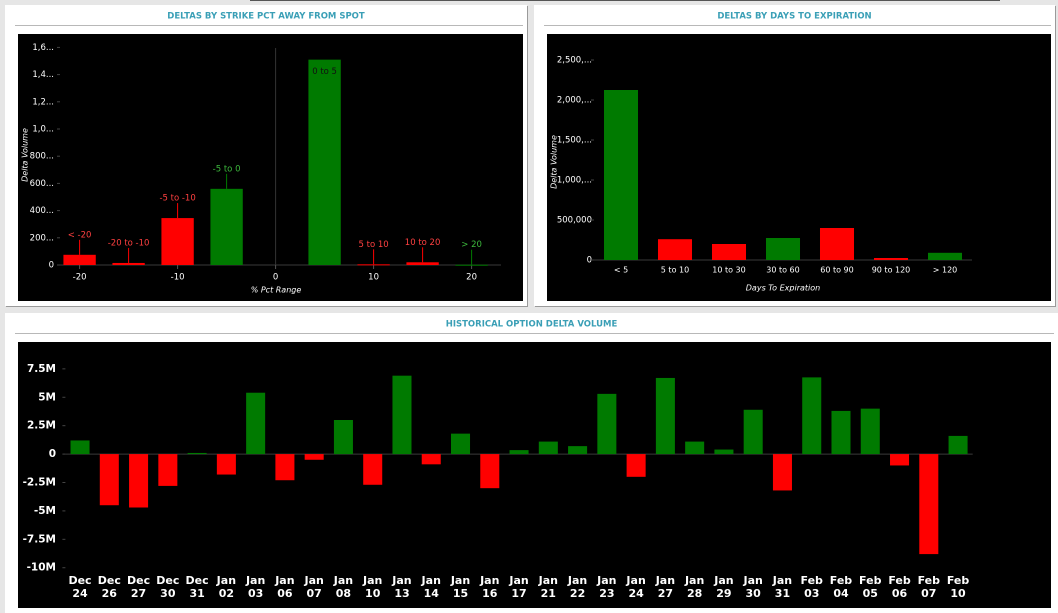  I want to click on y-tick-label: -7.5M, so click(39, 539).